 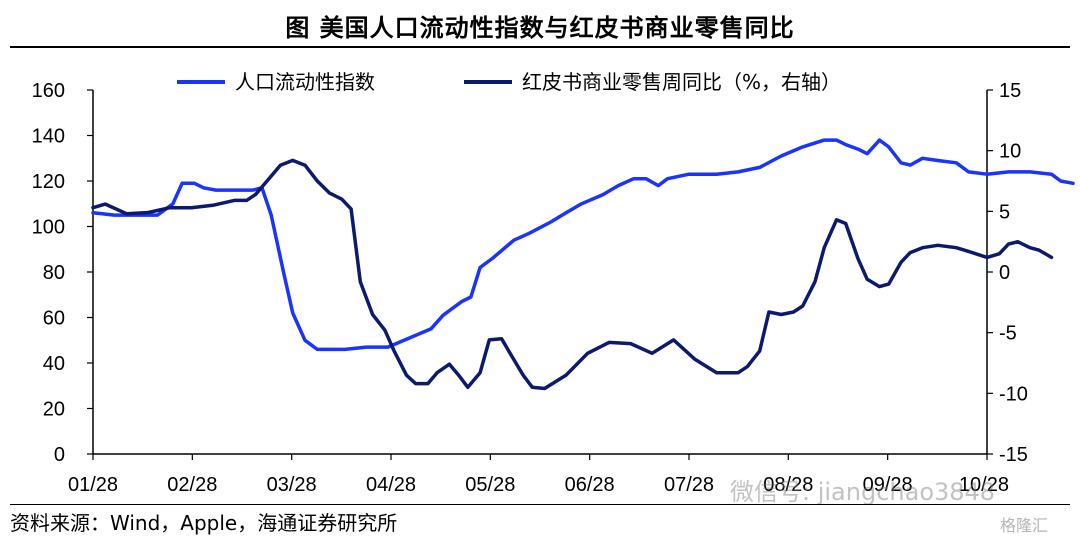 What do you see at coordinates (540, 504) in the screenshot?
I see `source-divider` at bounding box center [540, 504].